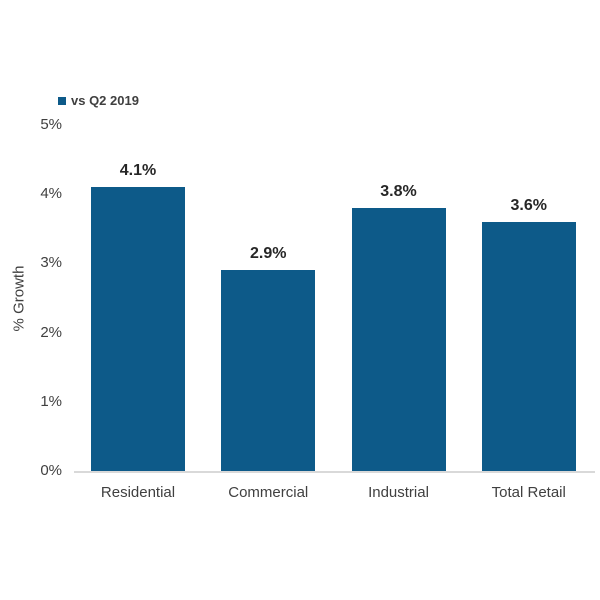 The image size is (600, 600). What do you see at coordinates (528, 492) in the screenshot?
I see `x-category-label: Total Retail` at bounding box center [528, 492].